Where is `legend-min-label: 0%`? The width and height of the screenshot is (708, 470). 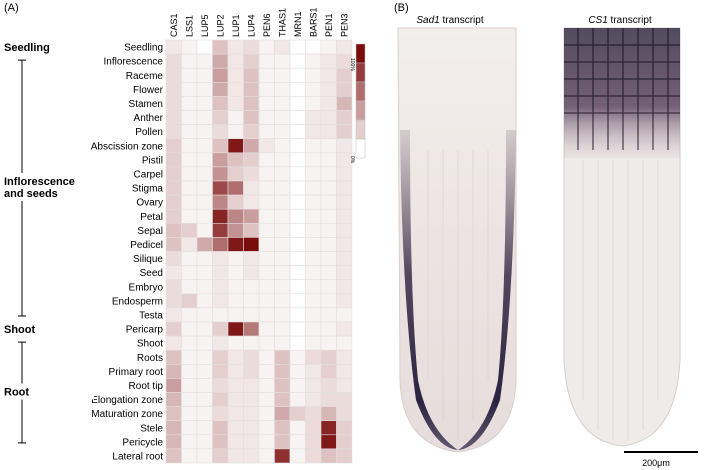
legend-min-label: 0% is located at coordinates (352, 160).